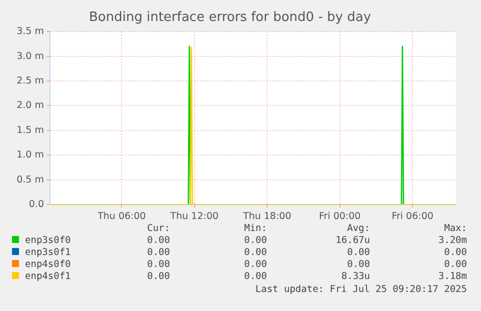  I want to click on y-tick-label: 2.5 m, so click(30, 80).